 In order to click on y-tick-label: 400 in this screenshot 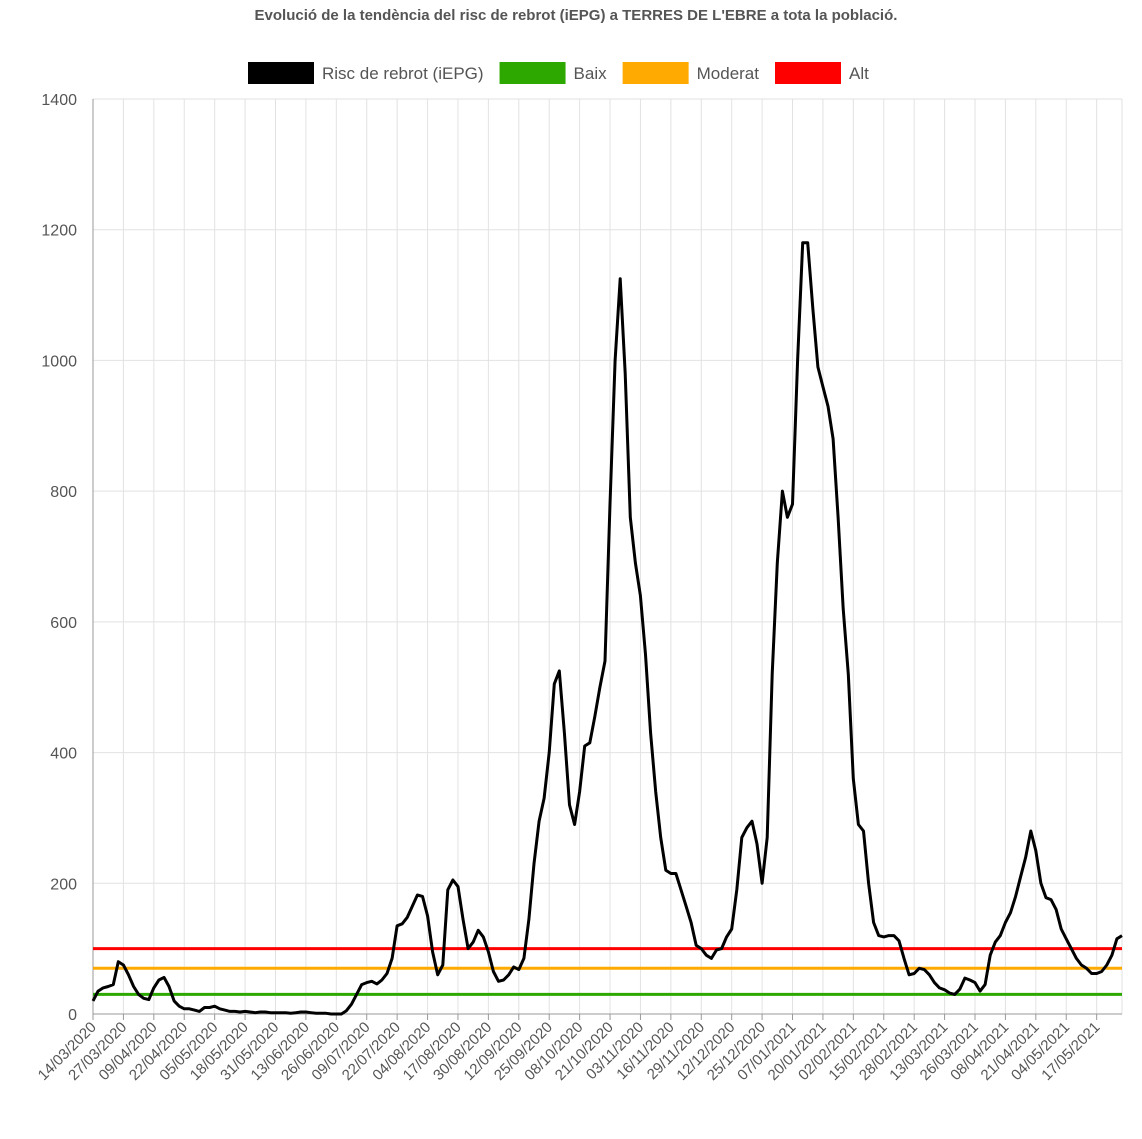, I will do `click(63, 754)`.